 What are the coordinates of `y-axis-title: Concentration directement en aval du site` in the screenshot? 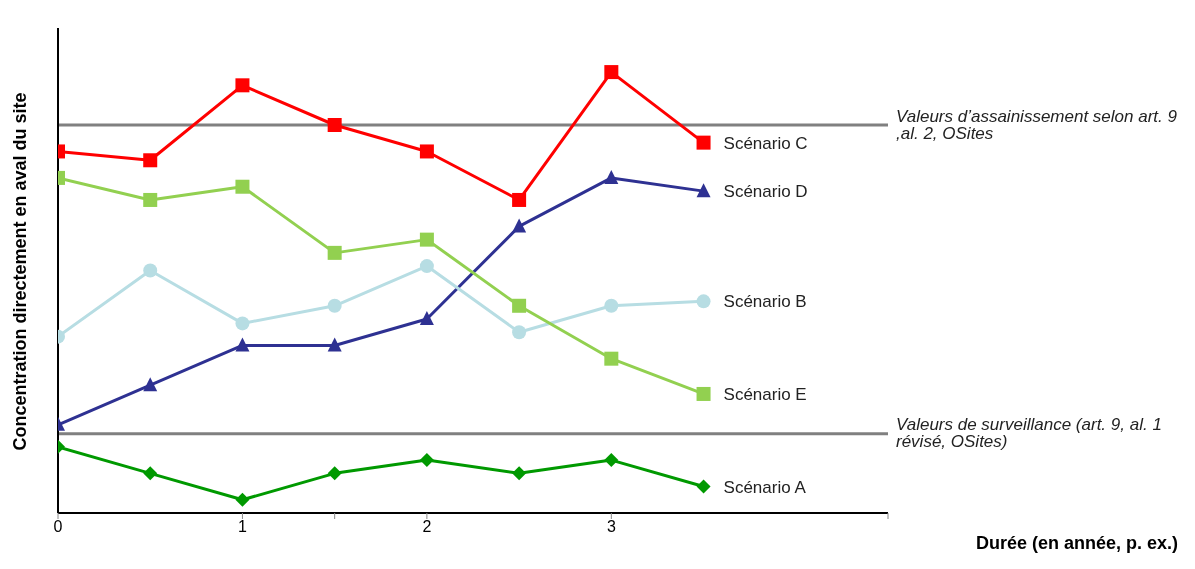 It's located at (20, 271).